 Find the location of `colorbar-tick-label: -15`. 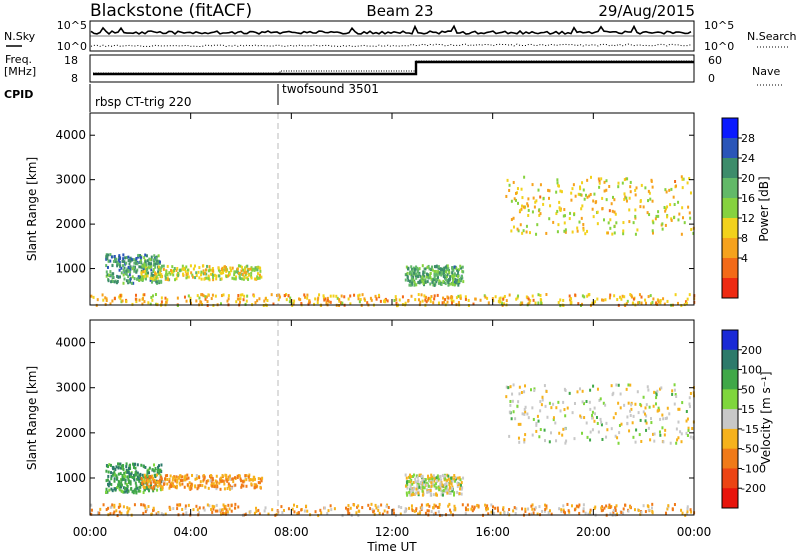

colorbar-tick-label: -15 is located at coordinates (750, 429).